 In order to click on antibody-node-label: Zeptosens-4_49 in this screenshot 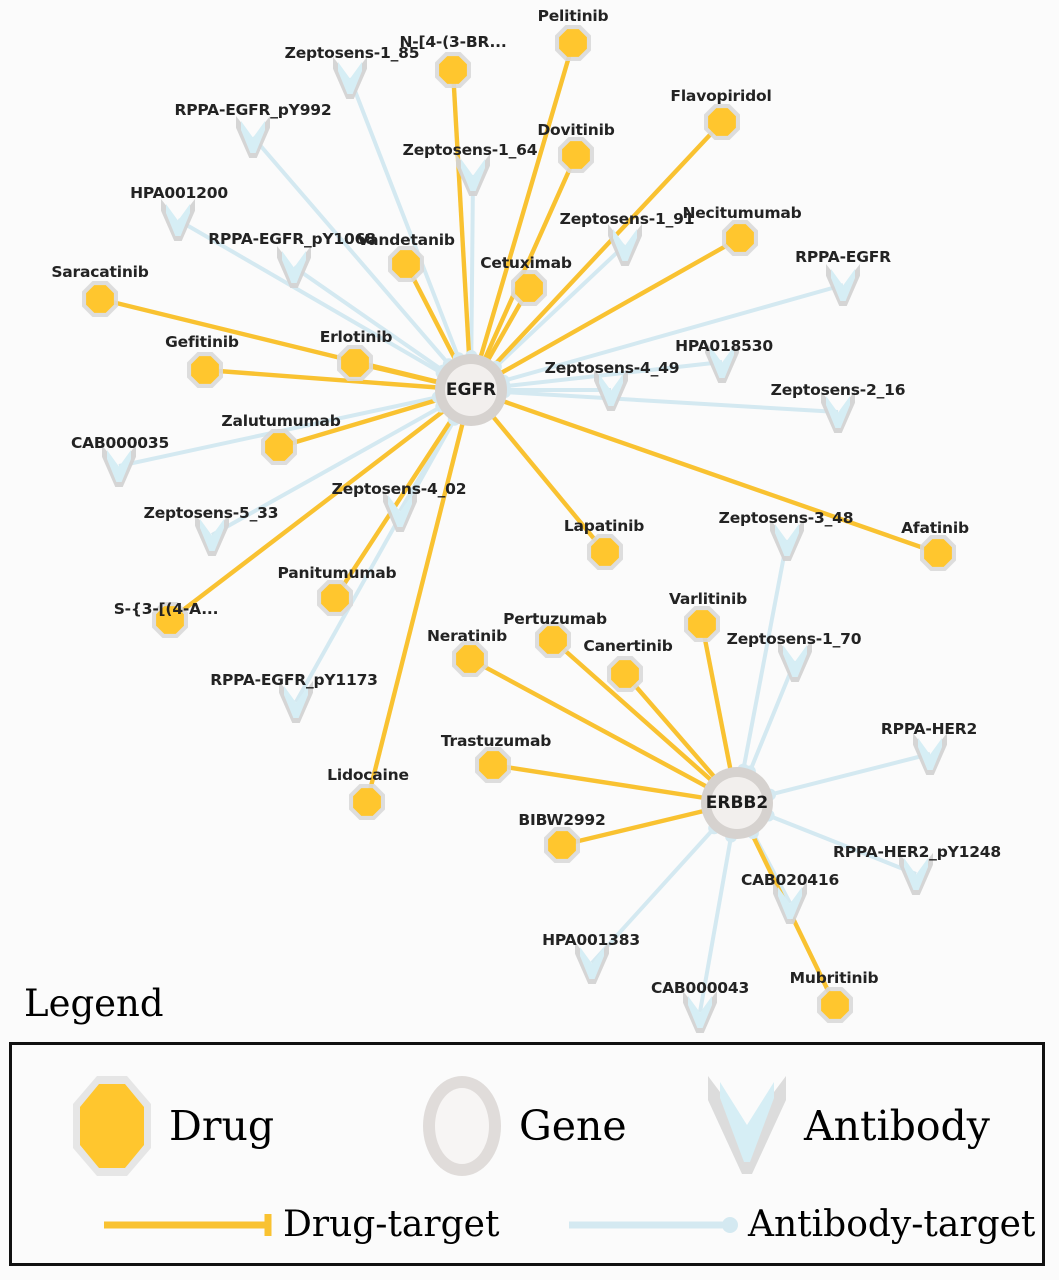, I will do `click(612, 368)`.